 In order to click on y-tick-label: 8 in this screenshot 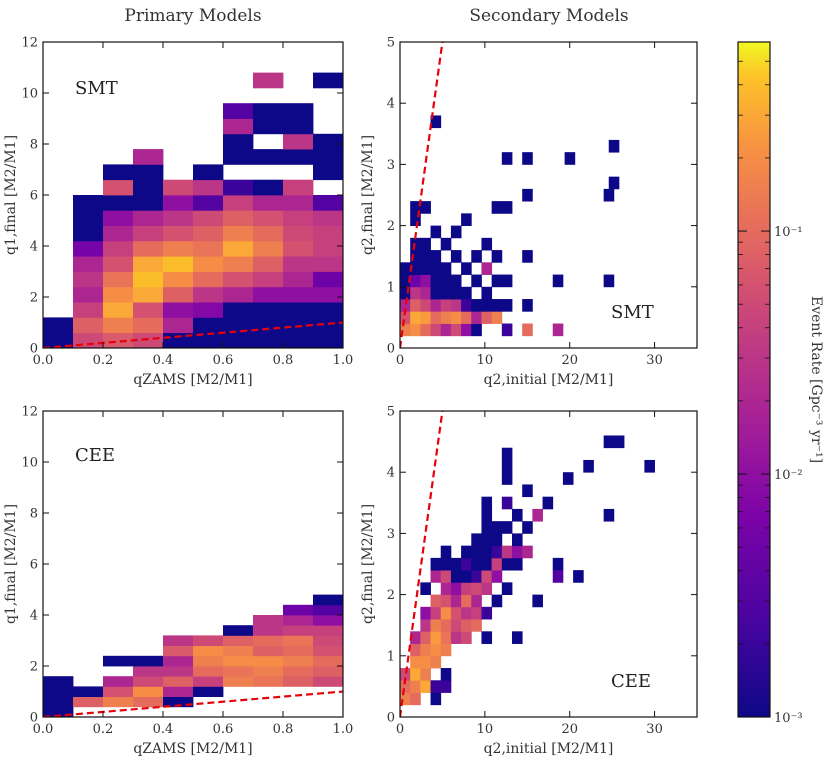, I will do `click(34, 514)`.